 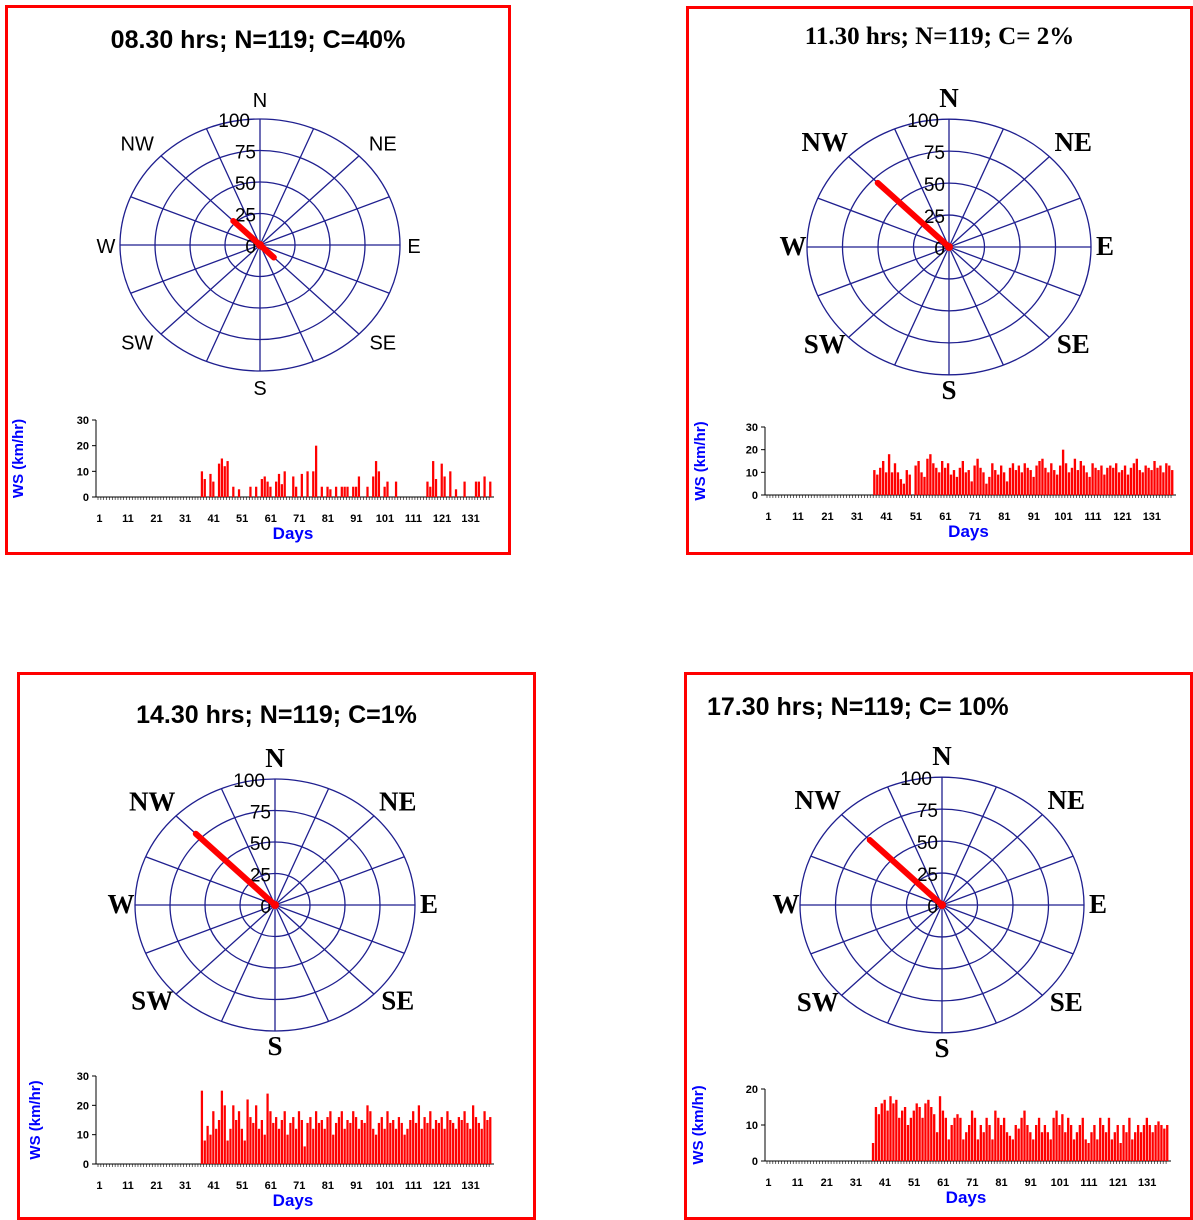 I want to click on rose-arm, so click(x=235, y=869).